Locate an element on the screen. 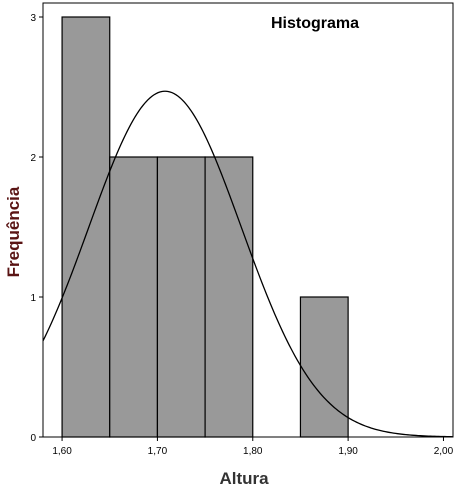 The height and width of the screenshot is (489, 459). x-axis: 1,60 1,70 1,80 1,90 2,00 is located at coordinates (253, 447).